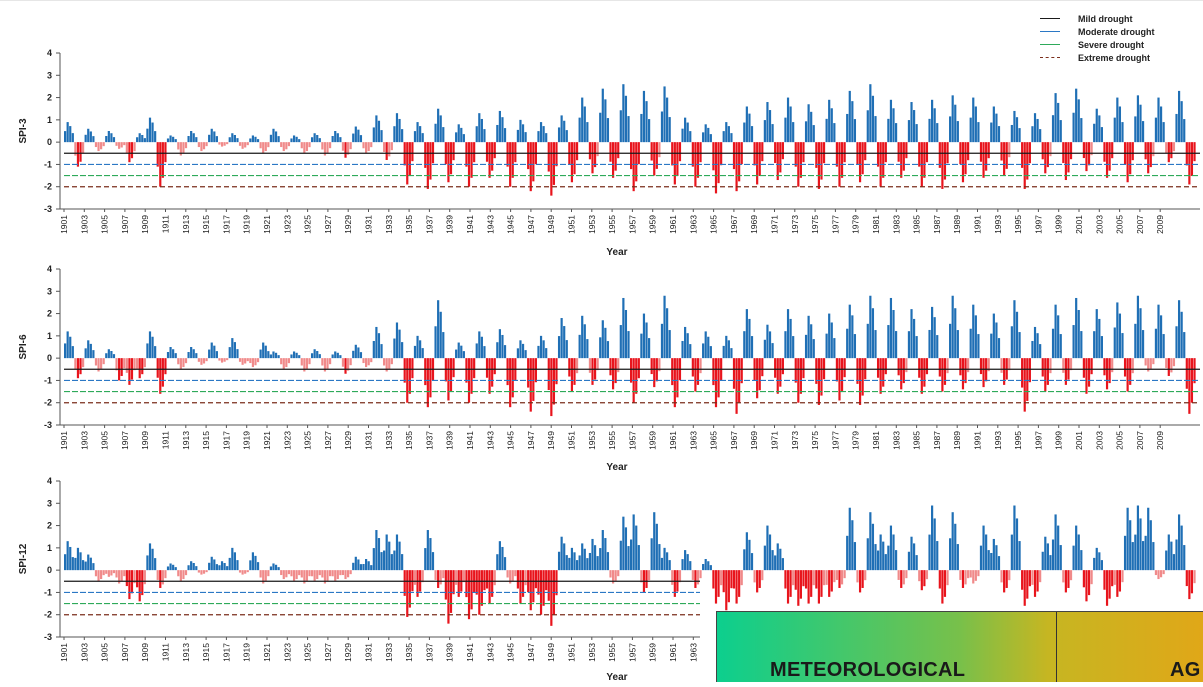  Describe the element at coordinates (612, 224) in the screenshot. I see `x-tick-label: 1955` at that location.